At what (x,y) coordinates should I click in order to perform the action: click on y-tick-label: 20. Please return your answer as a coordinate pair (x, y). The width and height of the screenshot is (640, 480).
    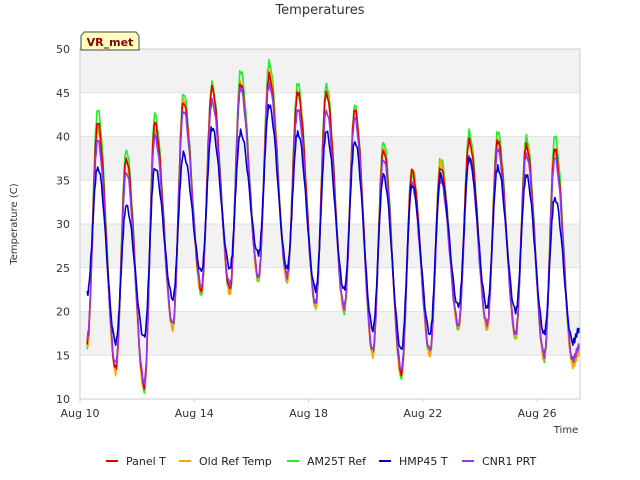
    Looking at the image, I should click on (63, 312).